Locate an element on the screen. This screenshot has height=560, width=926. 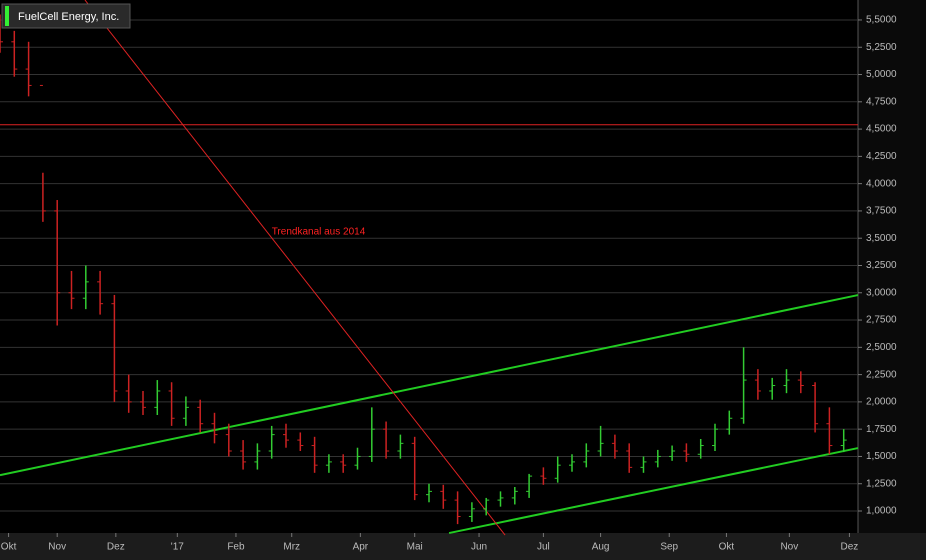
y-tick-label: 2,2500 is located at coordinates (881, 374).